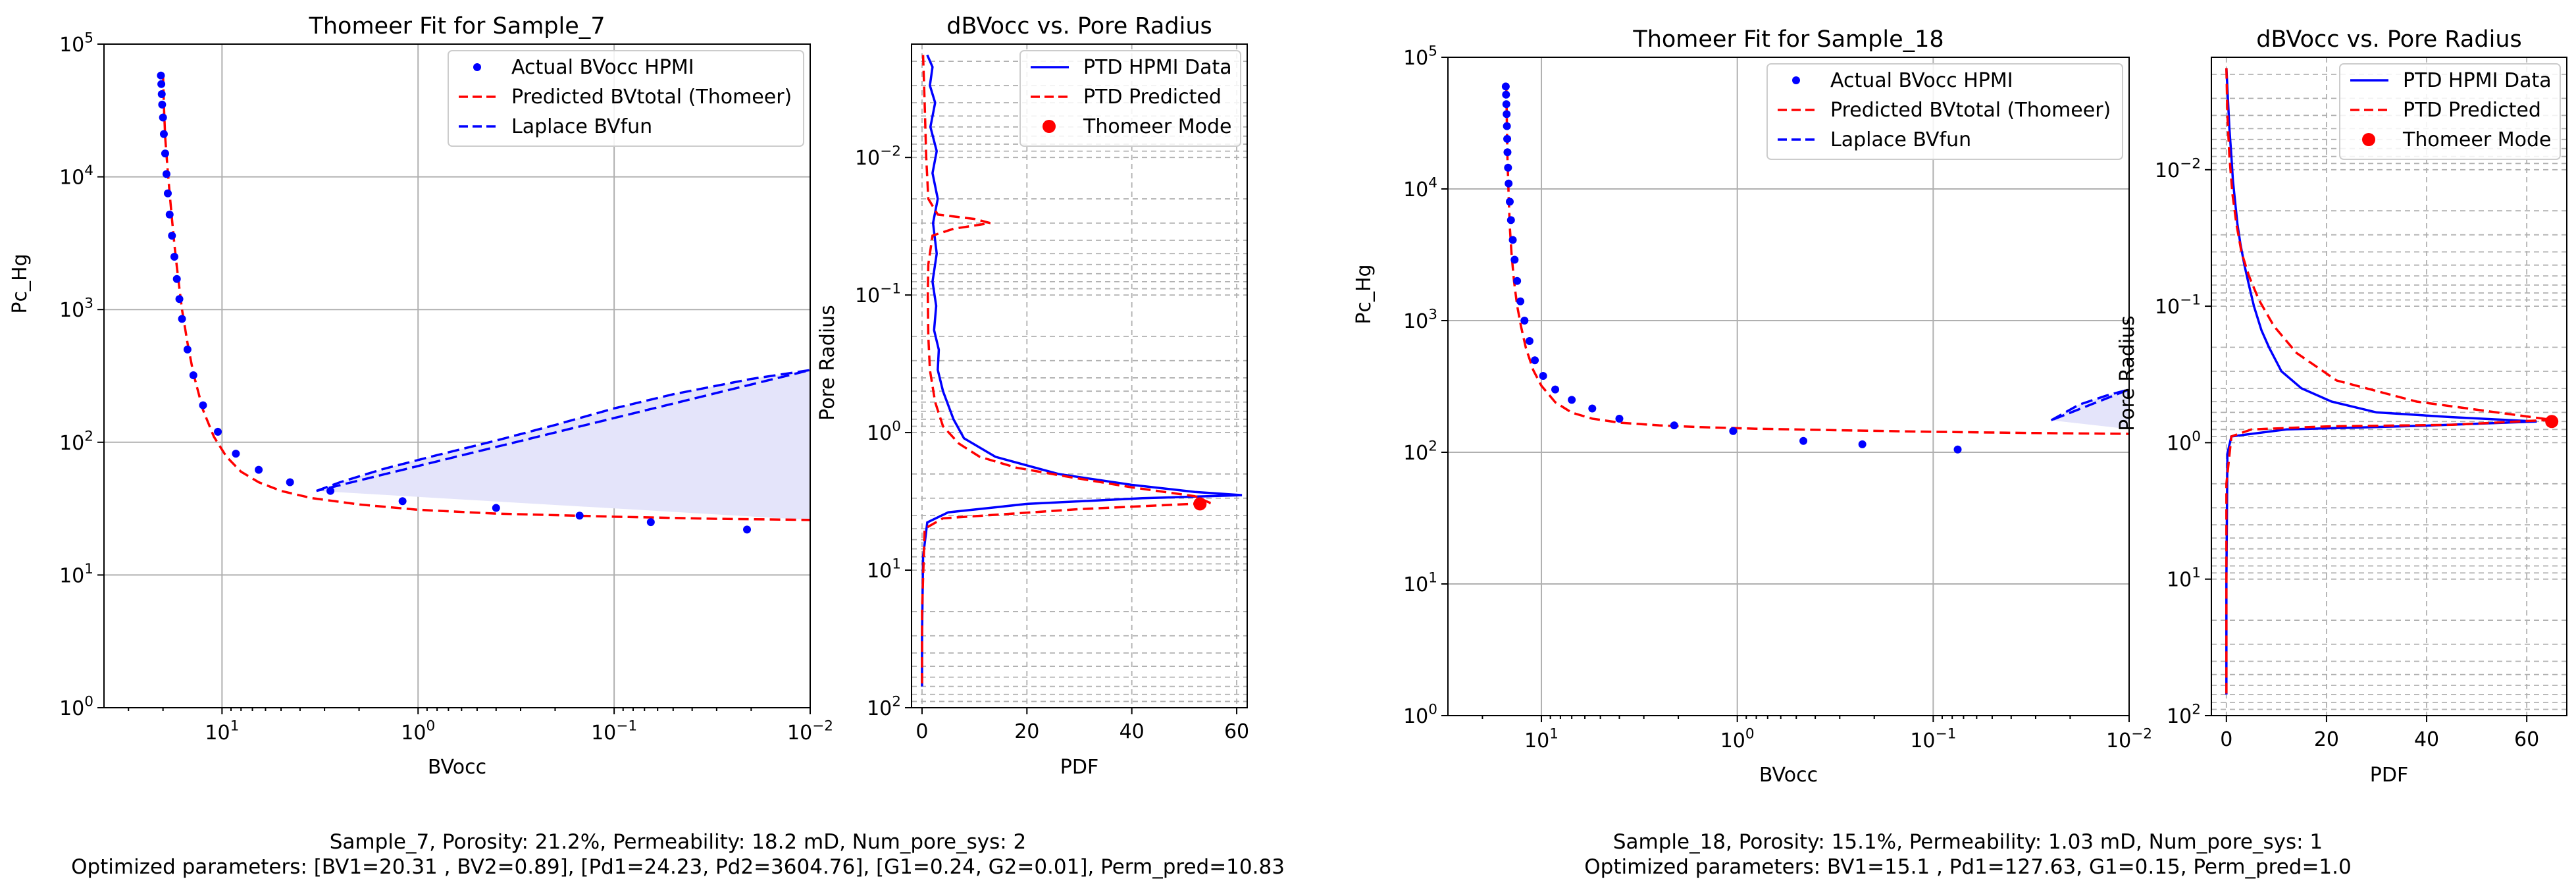 The height and width of the screenshot is (896, 2576). What do you see at coordinates (2326, 739) in the screenshot?
I see `x-tick-label: 20` at bounding box center [2326, 739].